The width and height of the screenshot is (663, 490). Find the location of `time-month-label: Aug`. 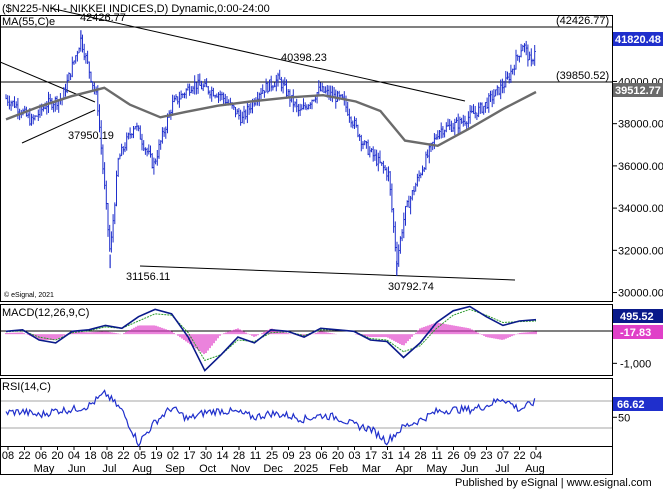

time-month-label: Aug is located at coordinates (535, 469).